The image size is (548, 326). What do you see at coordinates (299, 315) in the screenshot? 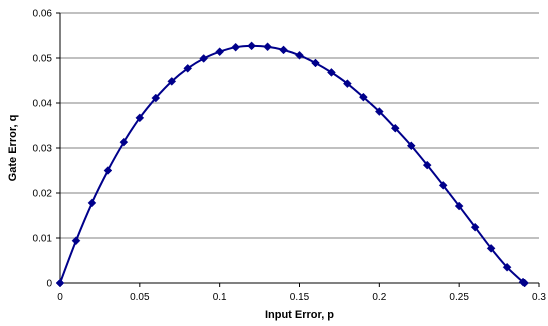
I see `x-axis-title: Input Error, p` at bounding box center [299, 315].